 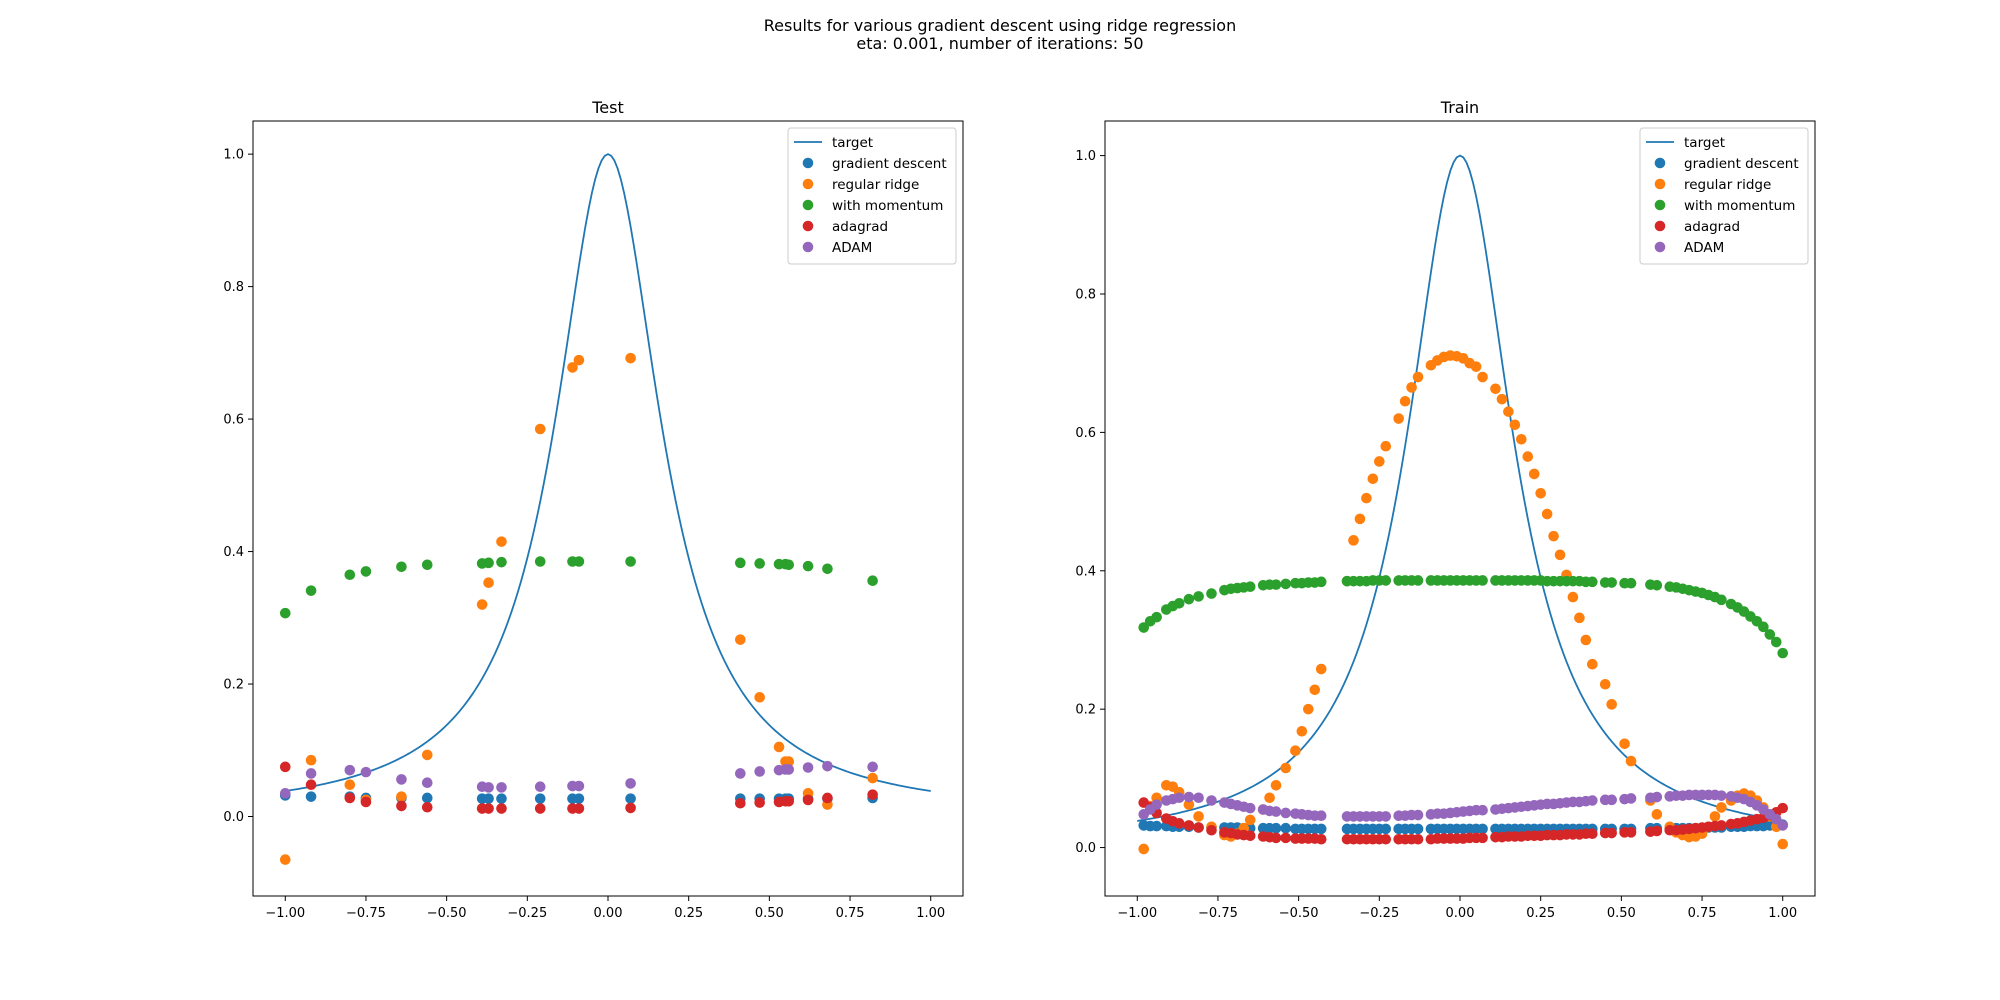 I want to click on train-legend-label-gradient-descent: gradient descent, so click(x=1741, y=164).